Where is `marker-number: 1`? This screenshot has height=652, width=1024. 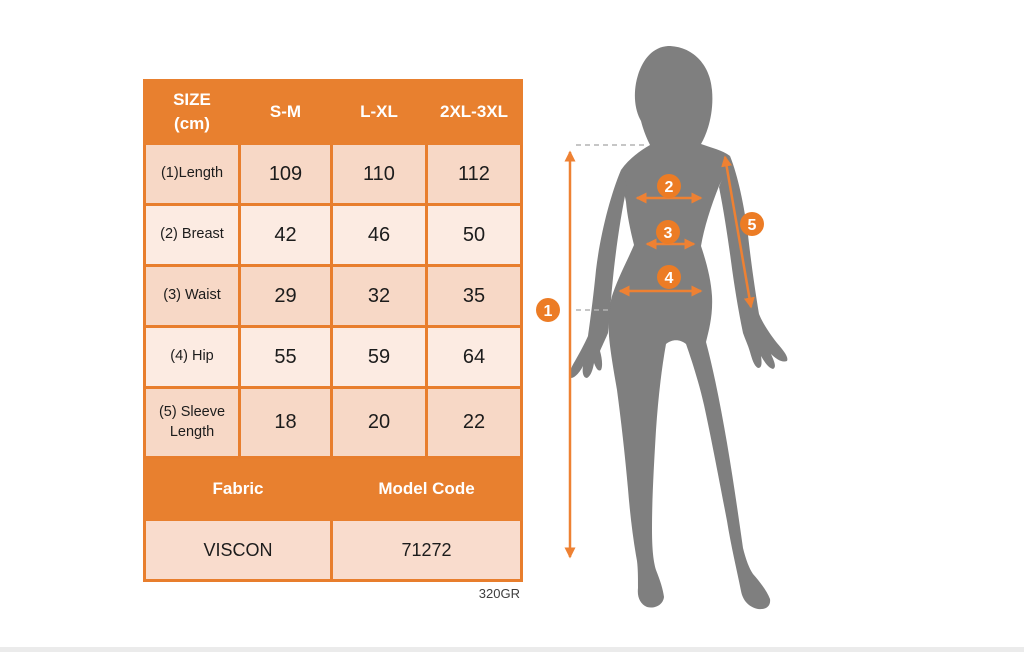
marker-number: 1 is located at coordinates (548, 311).